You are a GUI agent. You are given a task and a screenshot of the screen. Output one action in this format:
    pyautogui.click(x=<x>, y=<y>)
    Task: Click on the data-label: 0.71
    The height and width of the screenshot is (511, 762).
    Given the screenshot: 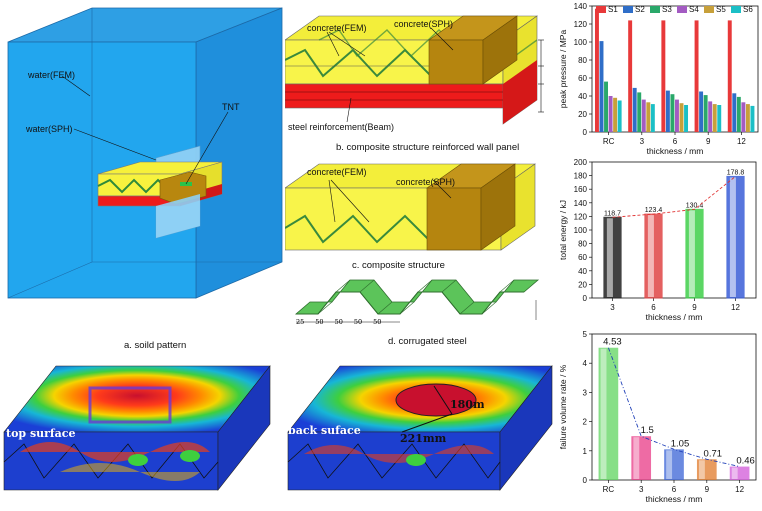 What is the action you would take?
    pyautogui.click(x=713, y=453)
    